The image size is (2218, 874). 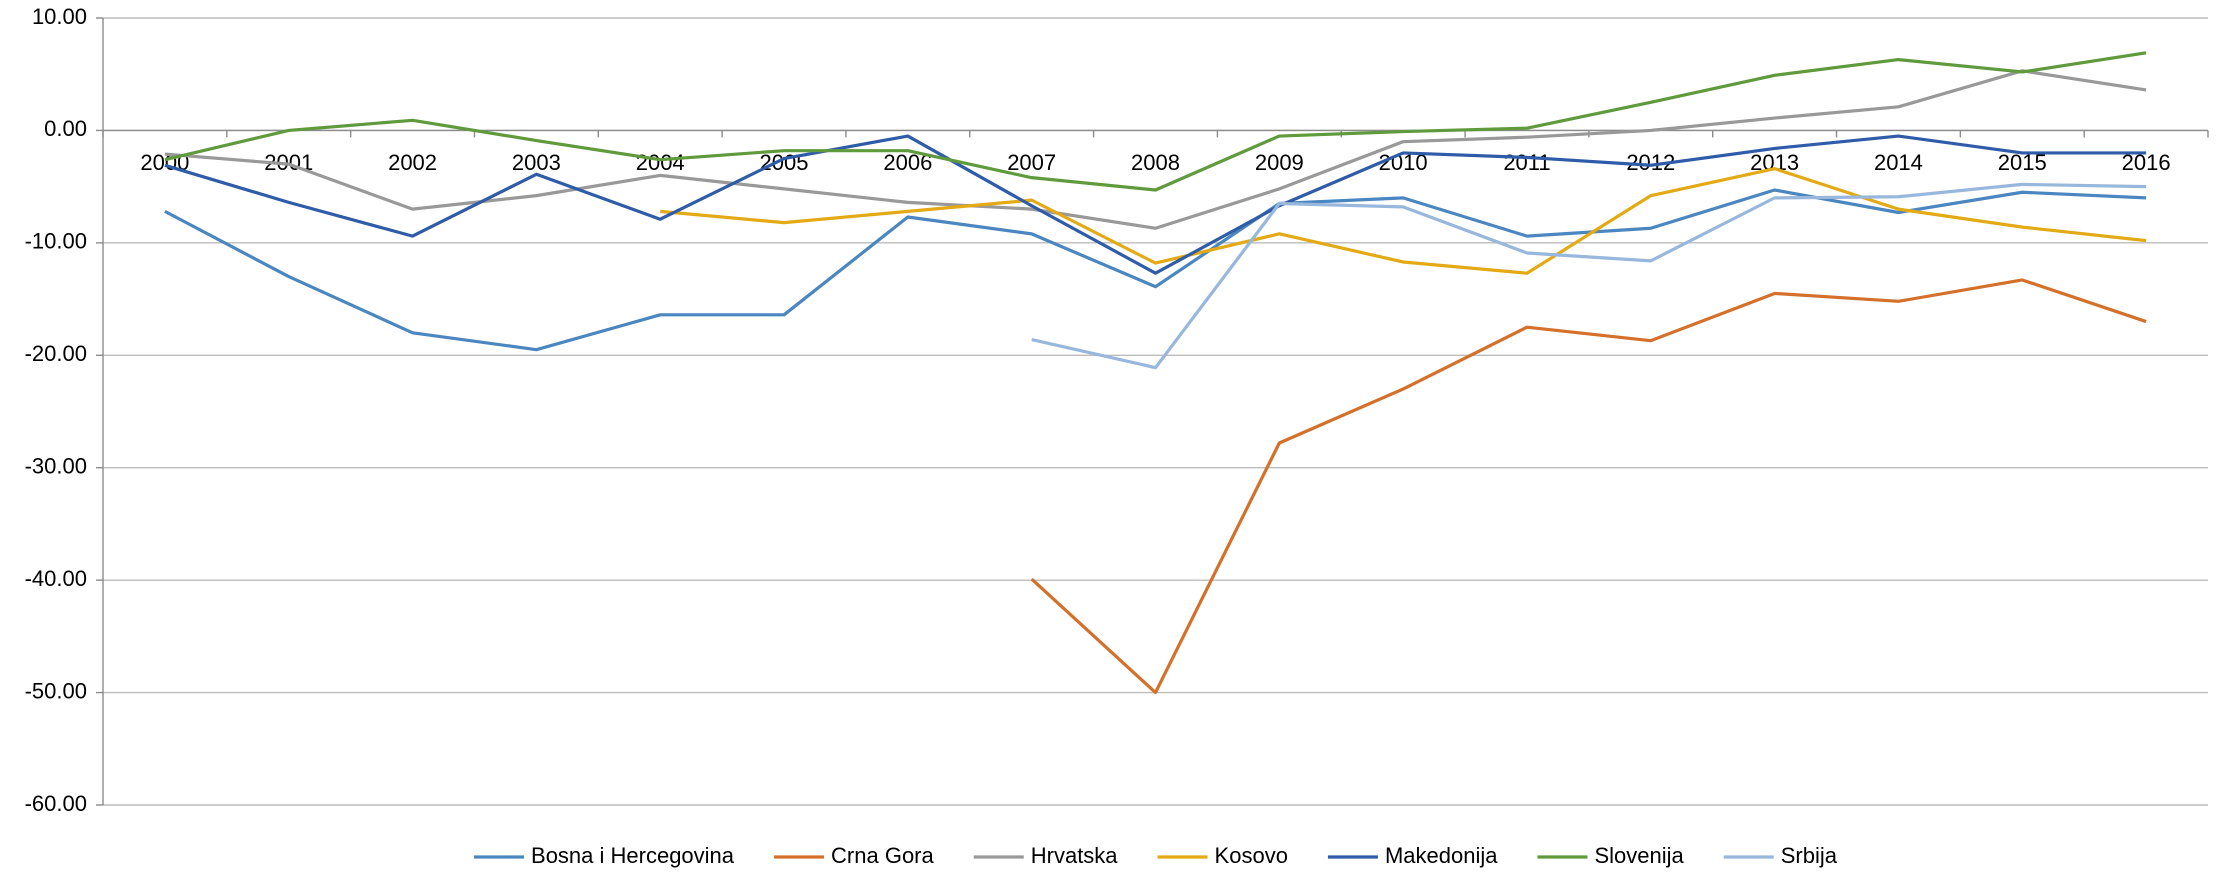 What do you see at coordinates (65, 128) in the screenshot?
I see `y-tick-label: 0.00` at bounding box center [65, 128].